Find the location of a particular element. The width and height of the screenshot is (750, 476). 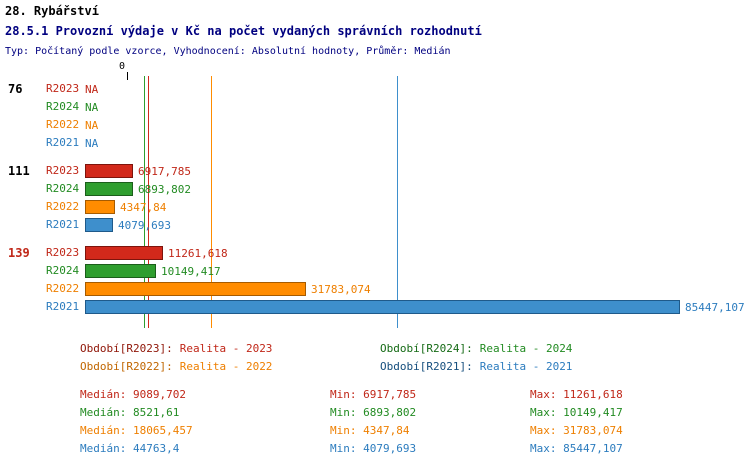

stat-median: Medián: 9089,702 is located at coordinates (133, 394).